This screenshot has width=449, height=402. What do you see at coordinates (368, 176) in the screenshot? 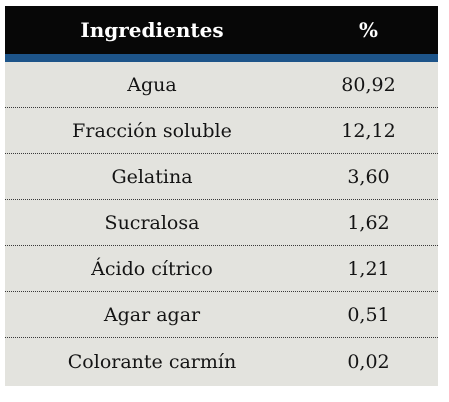
I see `percent-cell: 3,60` at bounding box center [368, 176].